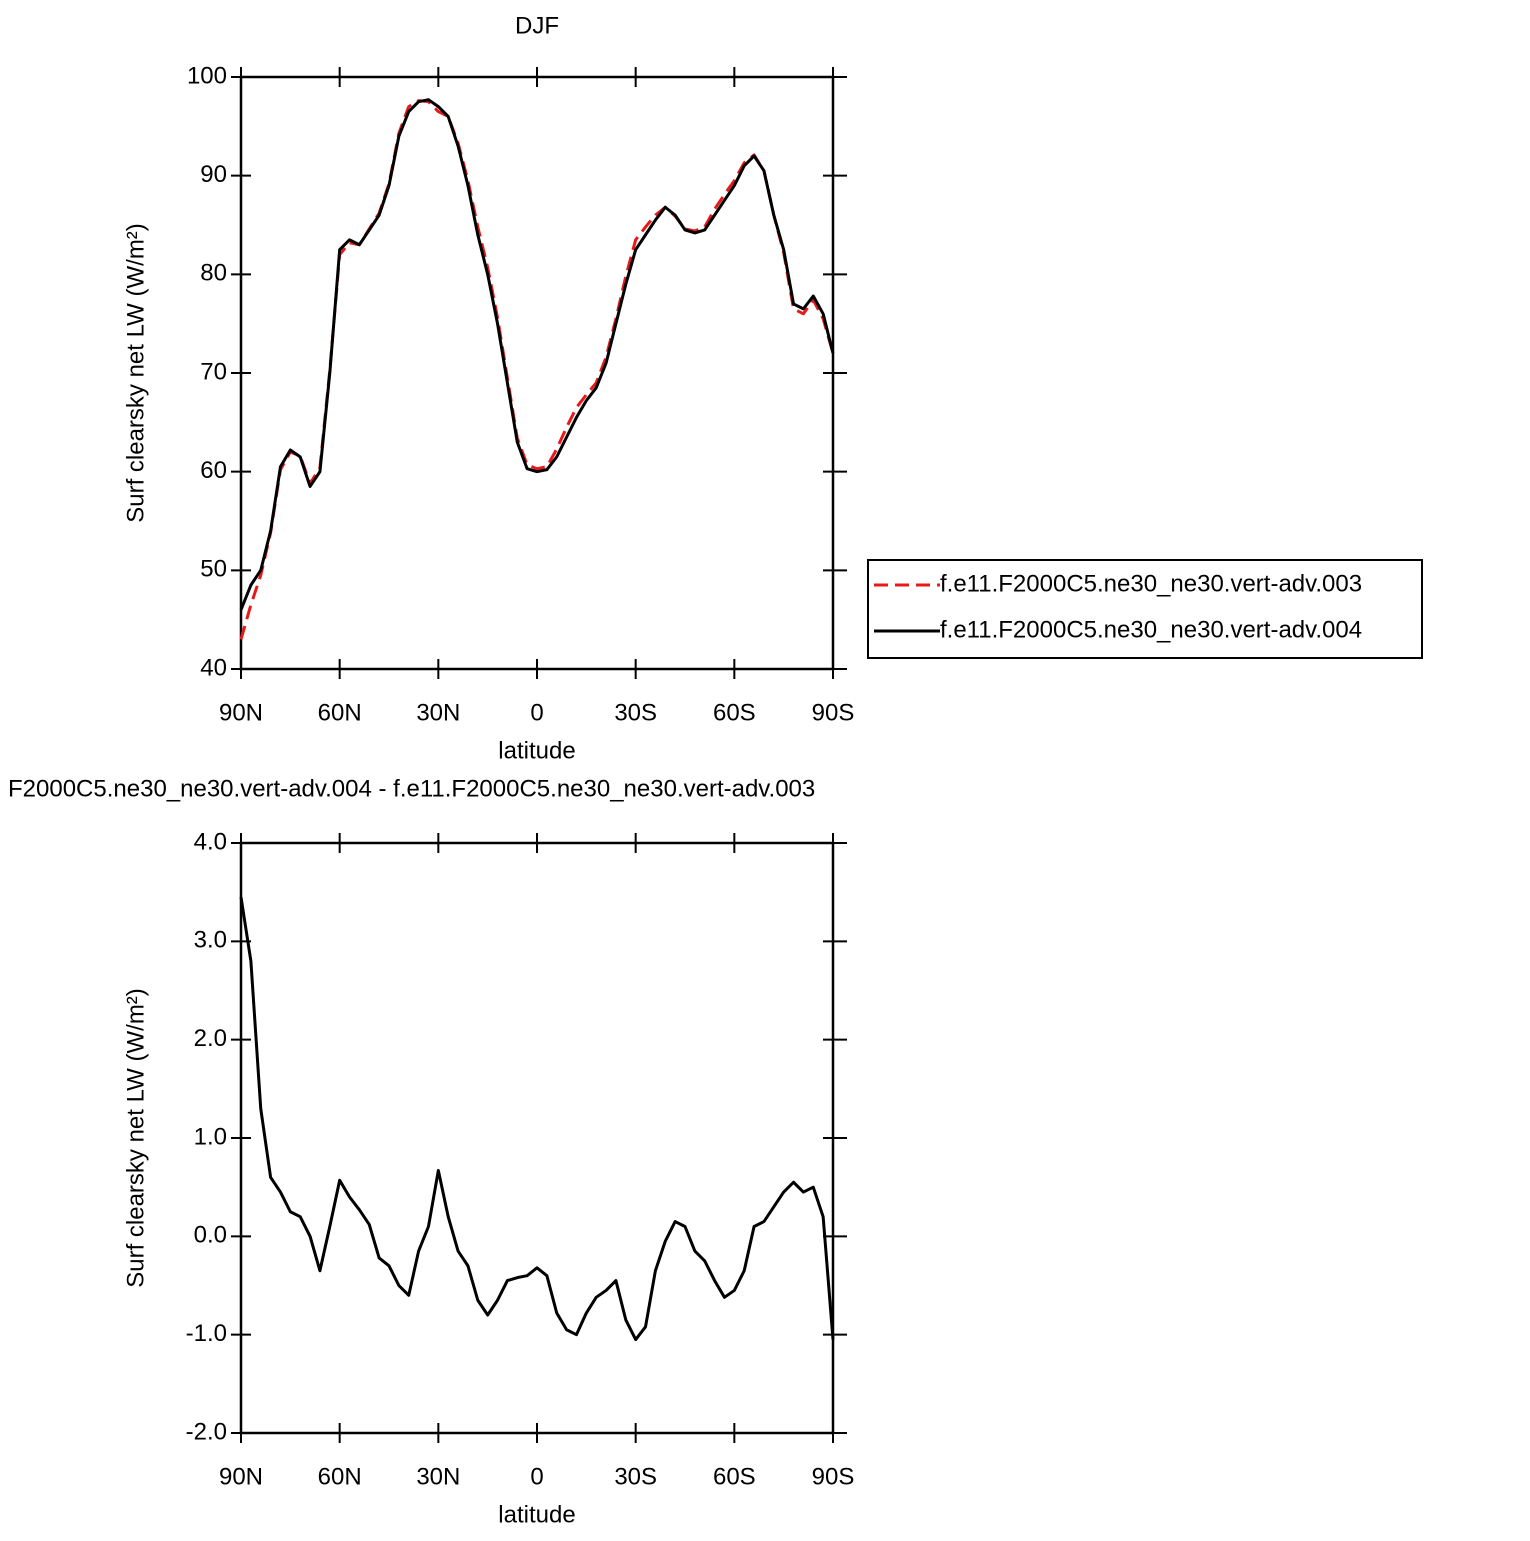  I want to click on y-tick-label: 60, so click(213, 470).